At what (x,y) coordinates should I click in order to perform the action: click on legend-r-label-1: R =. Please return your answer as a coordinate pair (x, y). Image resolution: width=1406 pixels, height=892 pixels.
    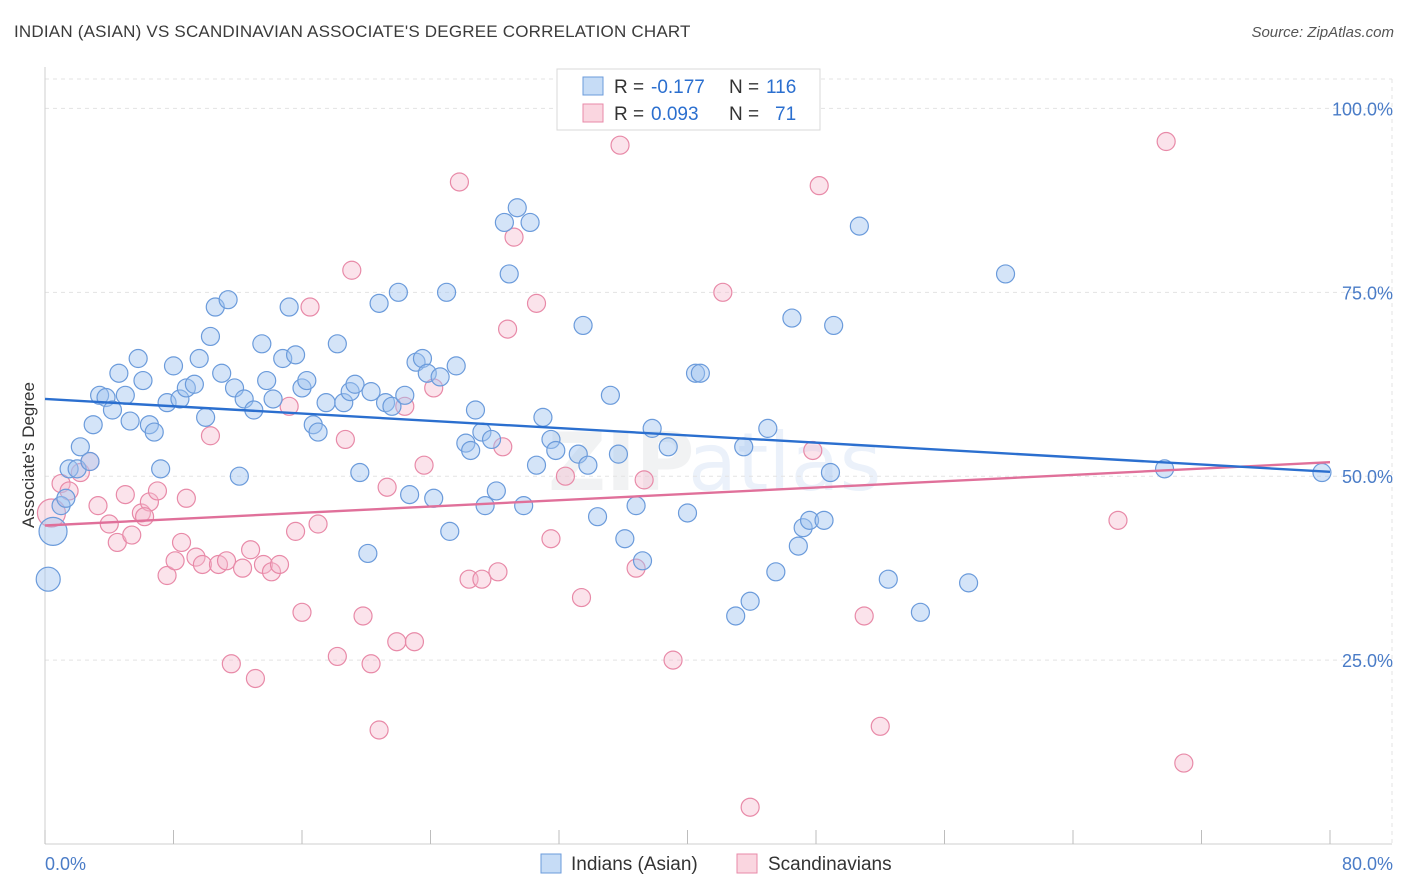
    Looking at the image, I should click on (629, 87).